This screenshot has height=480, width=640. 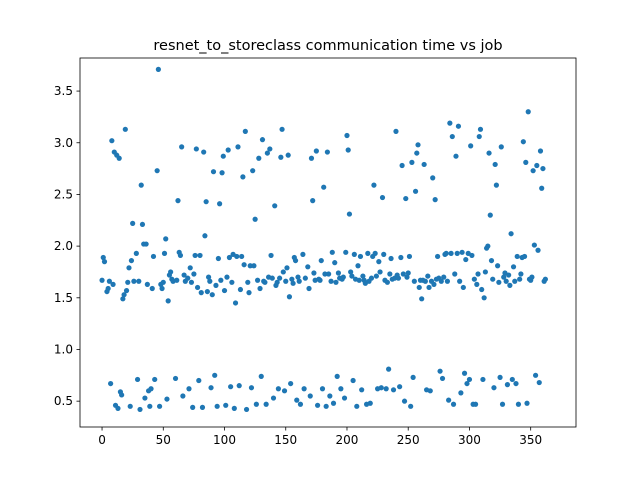 What do you see at coordinates (408, 440) in the screenshot?
I see `x-tick-label: 250` at bounding box center [408, 440].